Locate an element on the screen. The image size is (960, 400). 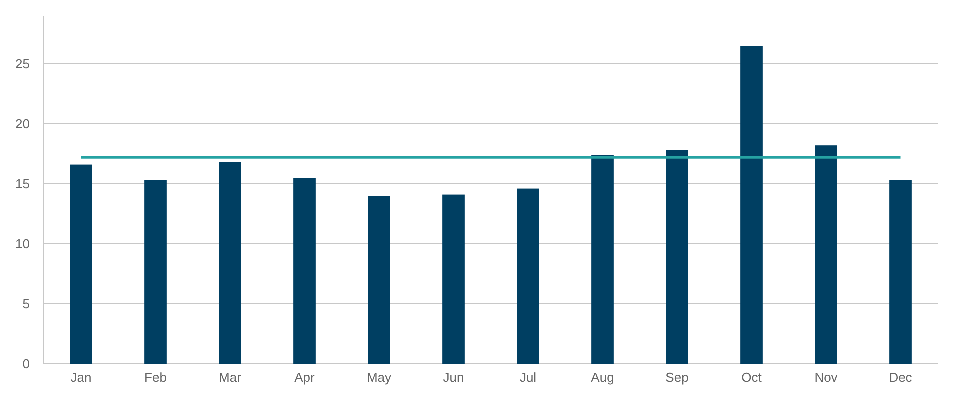
y-tick-label: 0 is located at coordinates (26, 364).